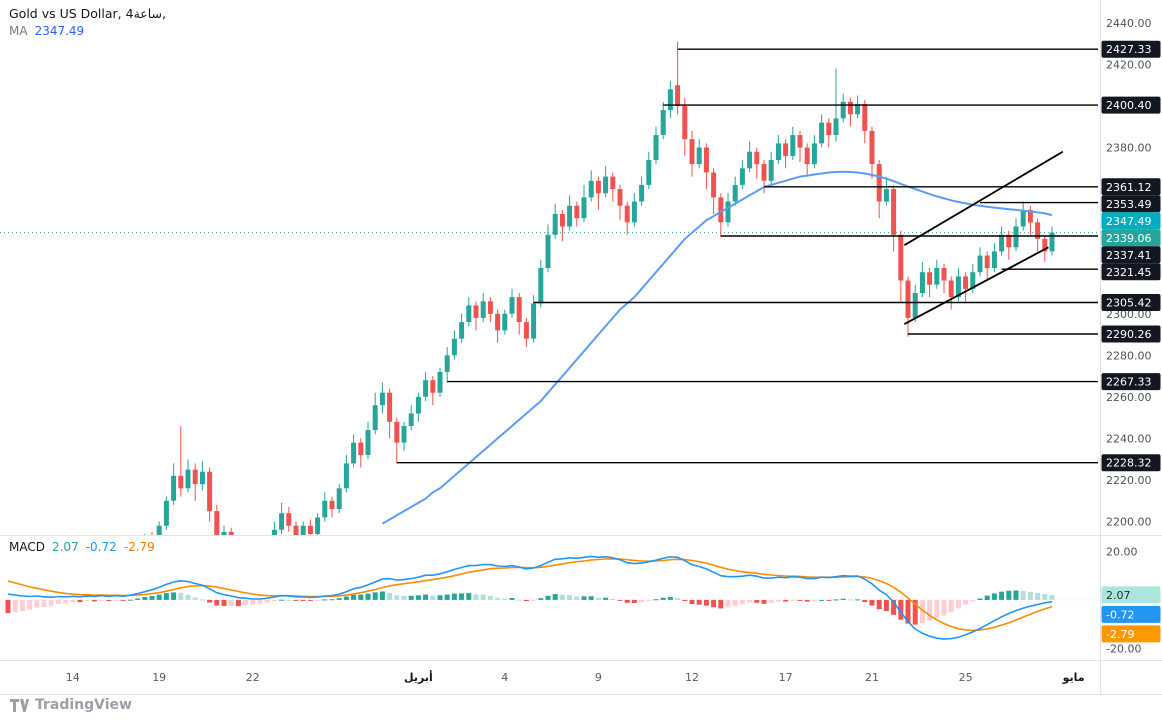 The width and height of the screenshot is (1162, 723). Describe the element at coordinates (1129, 148) in the screenshot. I see `price-axis-tick: 2380.00` at that location.